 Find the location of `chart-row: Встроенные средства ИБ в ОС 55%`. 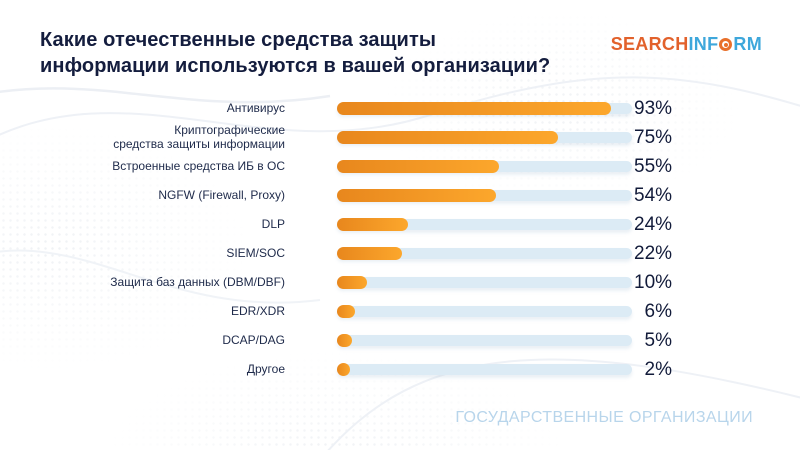

chart-row: Встроенные средства ИБ в ОС 55% is located at coordinates (356, 166).